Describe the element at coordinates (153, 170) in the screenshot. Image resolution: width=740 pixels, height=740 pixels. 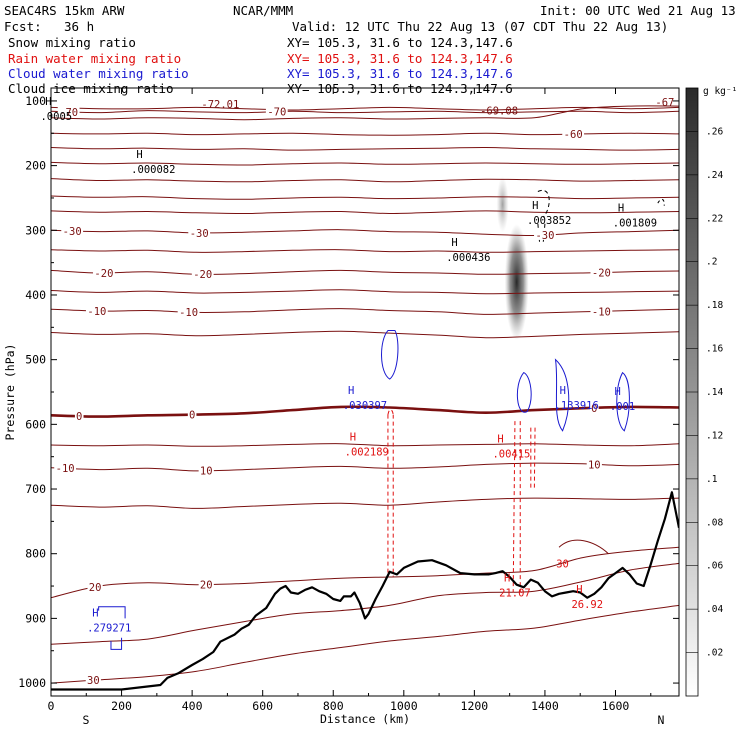
I see `extremum-label: .000082` at that location.